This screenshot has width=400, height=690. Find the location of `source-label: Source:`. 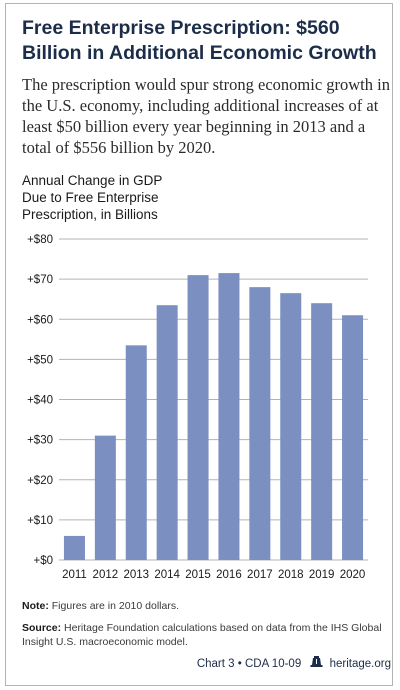

source-label: Source: is located at coordinates (42, 628).